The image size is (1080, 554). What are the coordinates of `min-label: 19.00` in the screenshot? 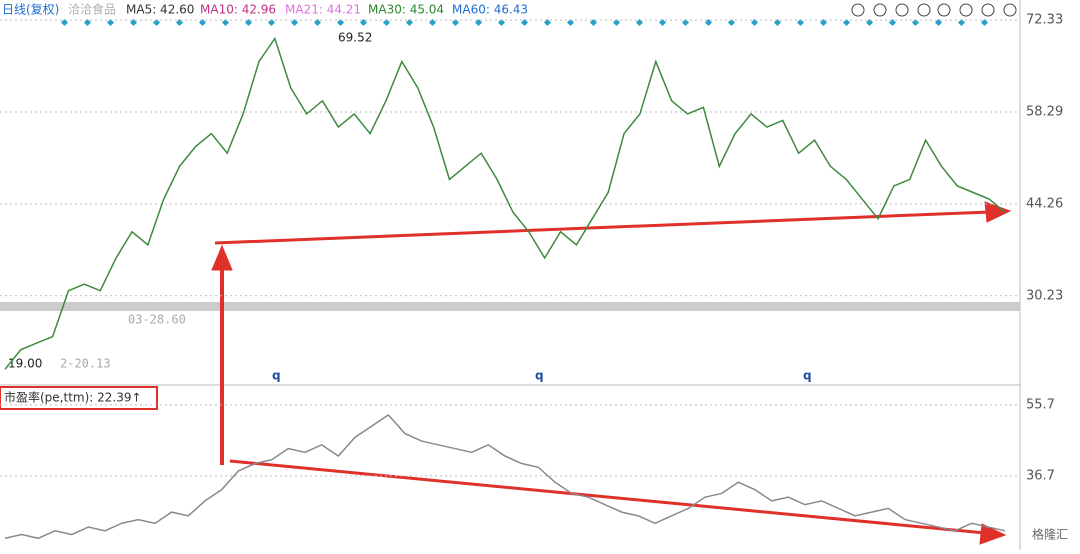 It's located at (25, 364).